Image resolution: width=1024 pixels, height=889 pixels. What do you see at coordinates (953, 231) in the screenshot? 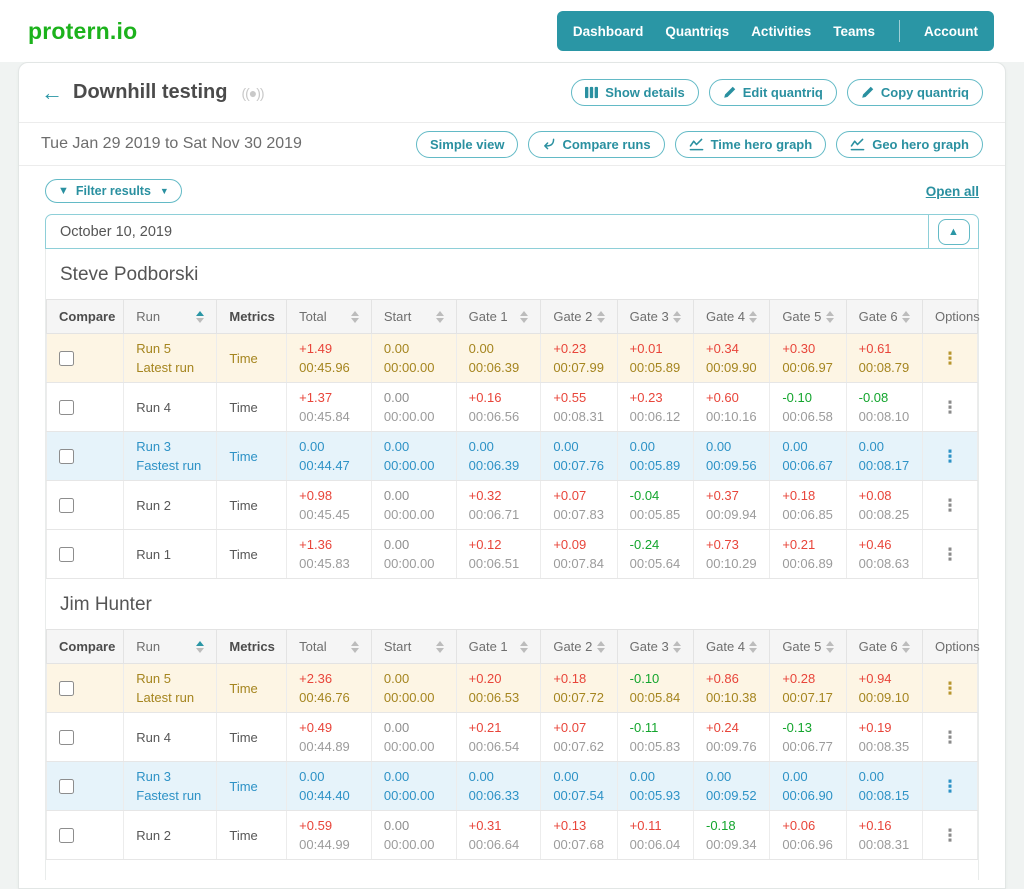
I see `collapse-button: ▲` at bounding box center [953, 231].